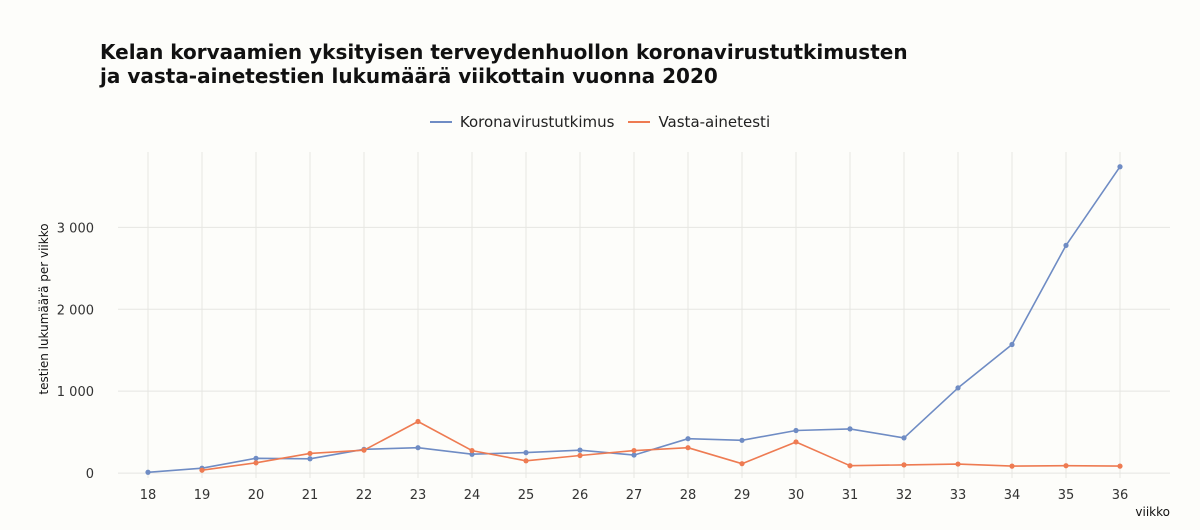 The width and height of the screenshot is (1200, 530). I want to click on legend-item-koronavirustutkimus: Koronavirustutkimus, so click(522, 122).